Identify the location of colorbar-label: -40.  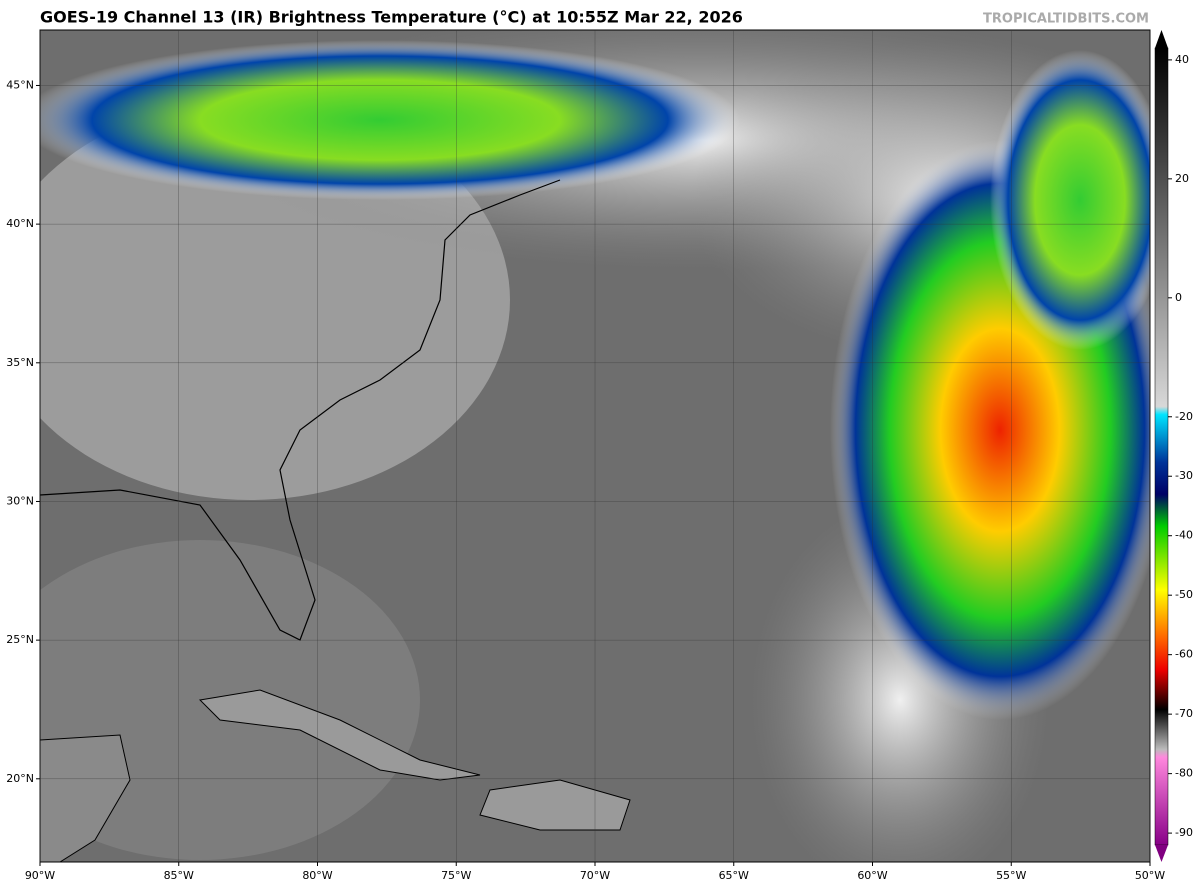
(1184, 535).